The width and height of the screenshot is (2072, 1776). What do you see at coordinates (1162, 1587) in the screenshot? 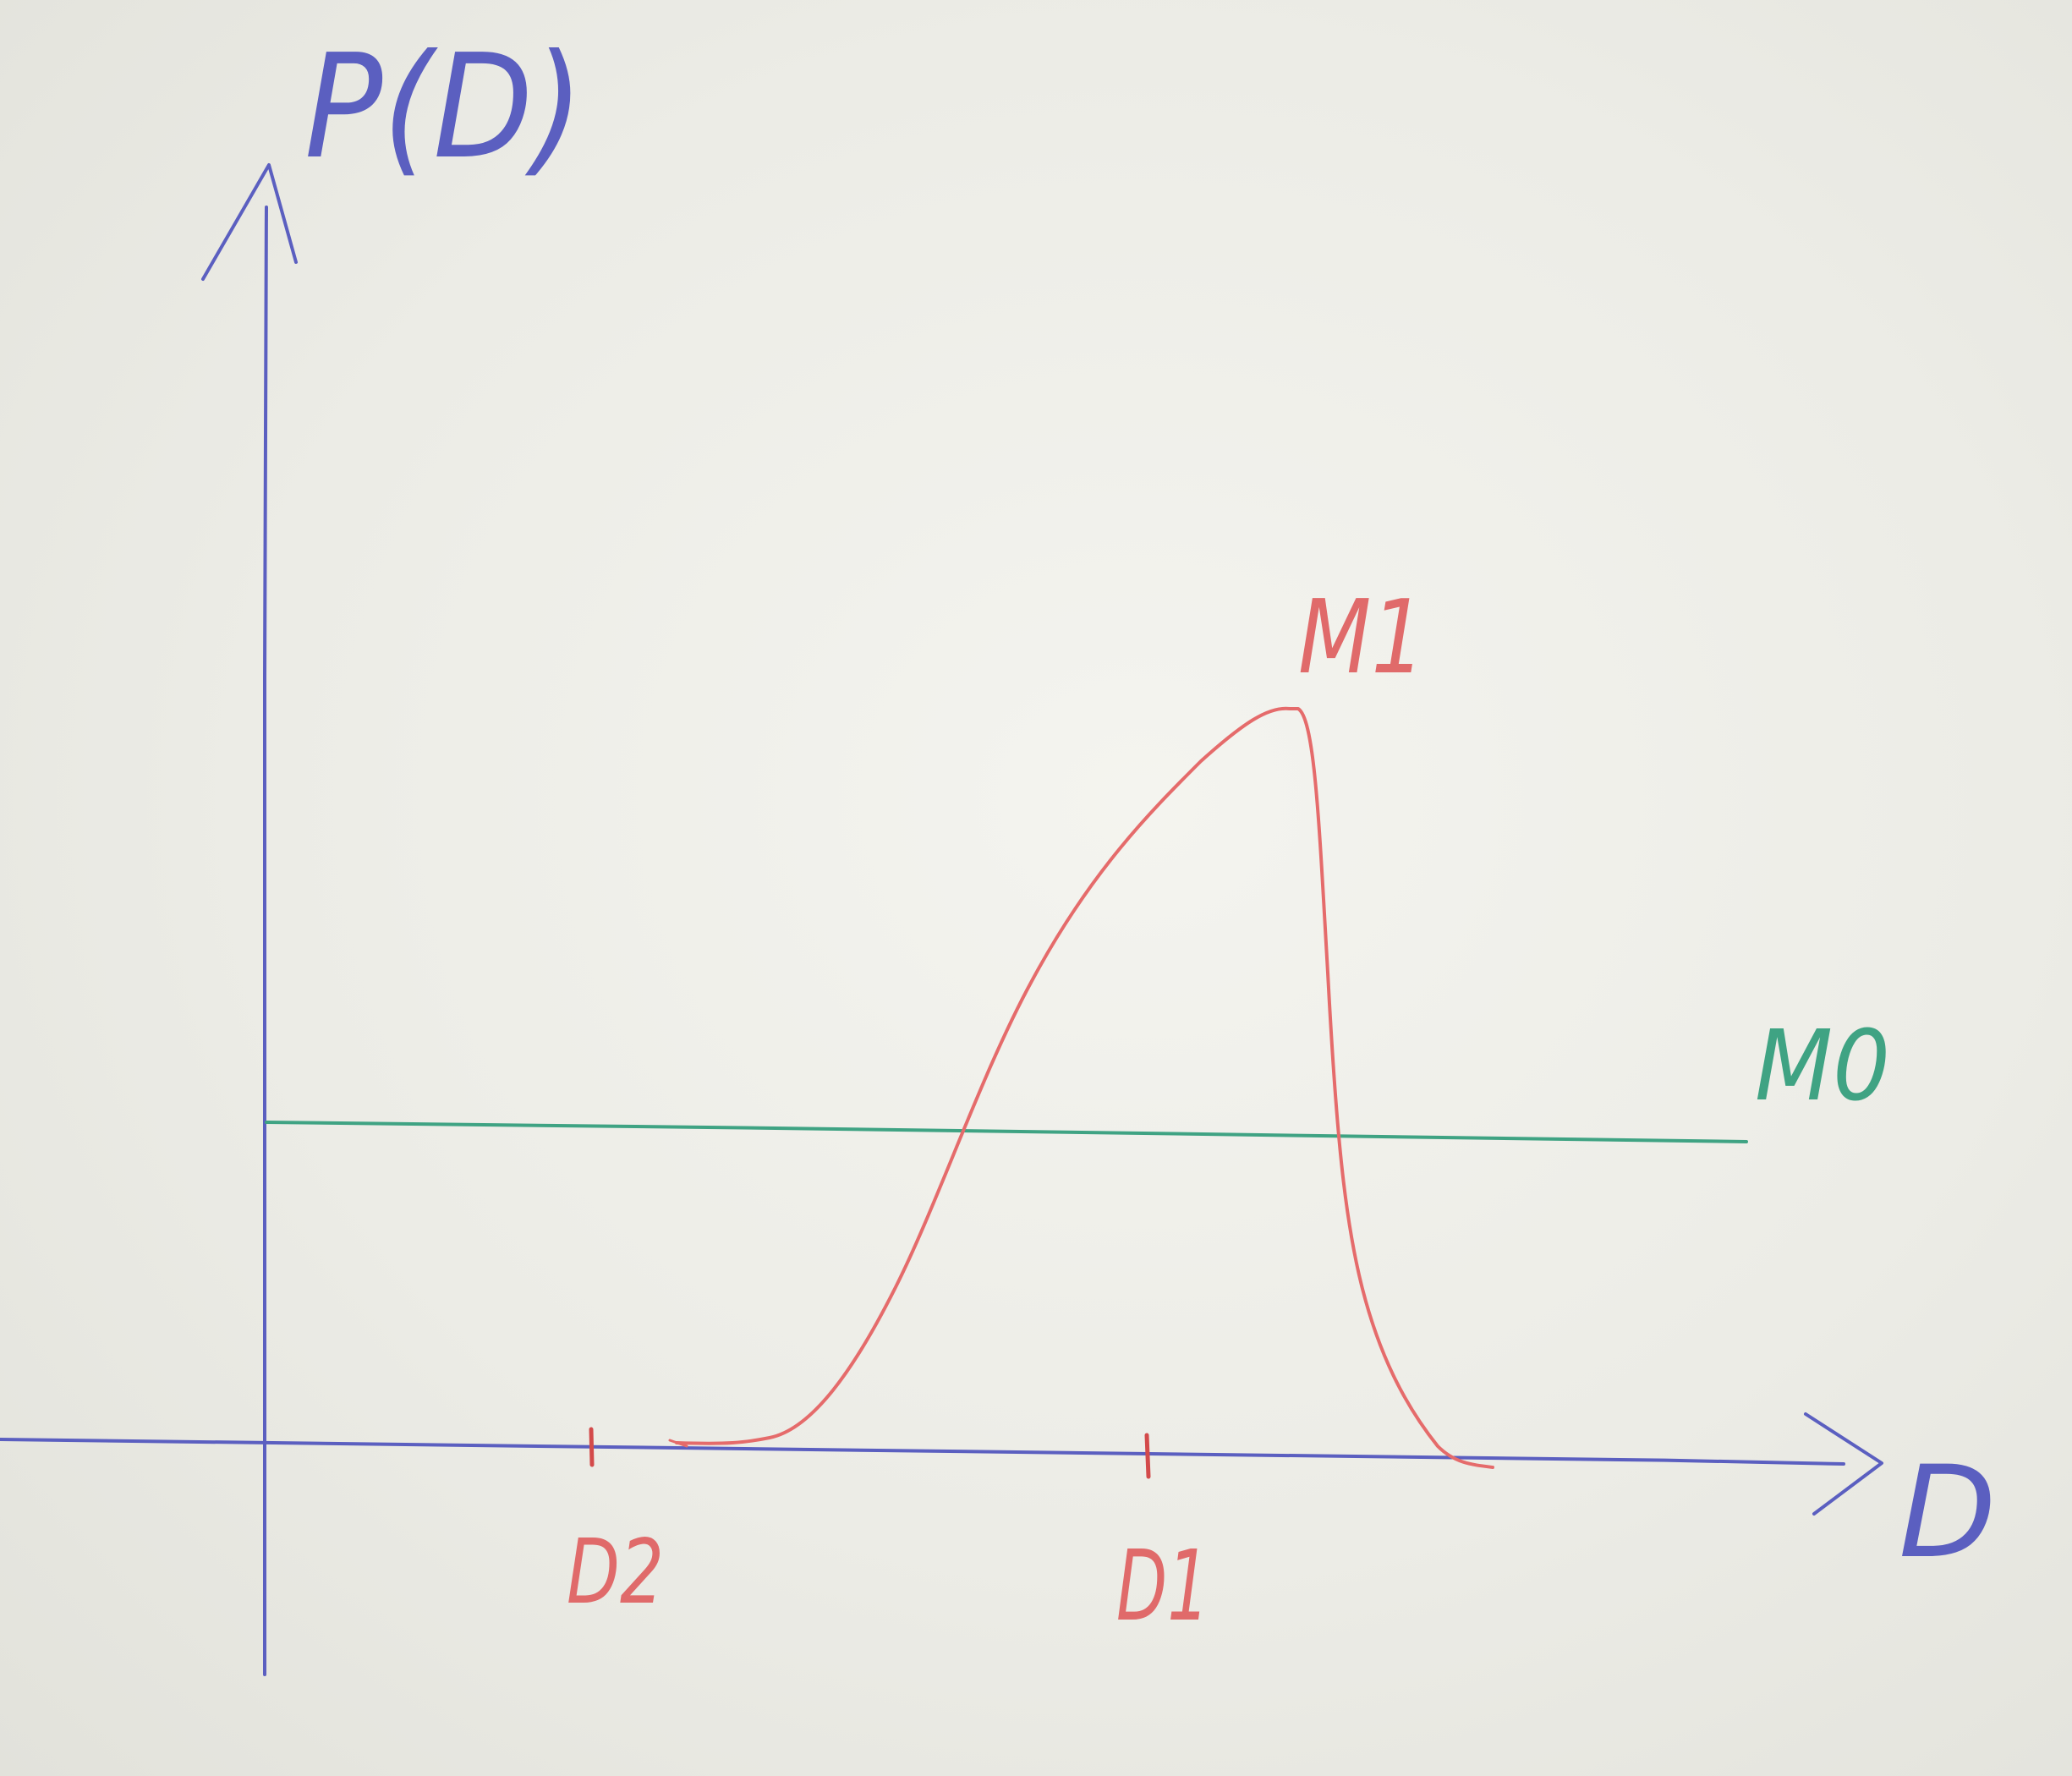
I see `tick-label-d1: D1` at bounding box center [1162, 1587].